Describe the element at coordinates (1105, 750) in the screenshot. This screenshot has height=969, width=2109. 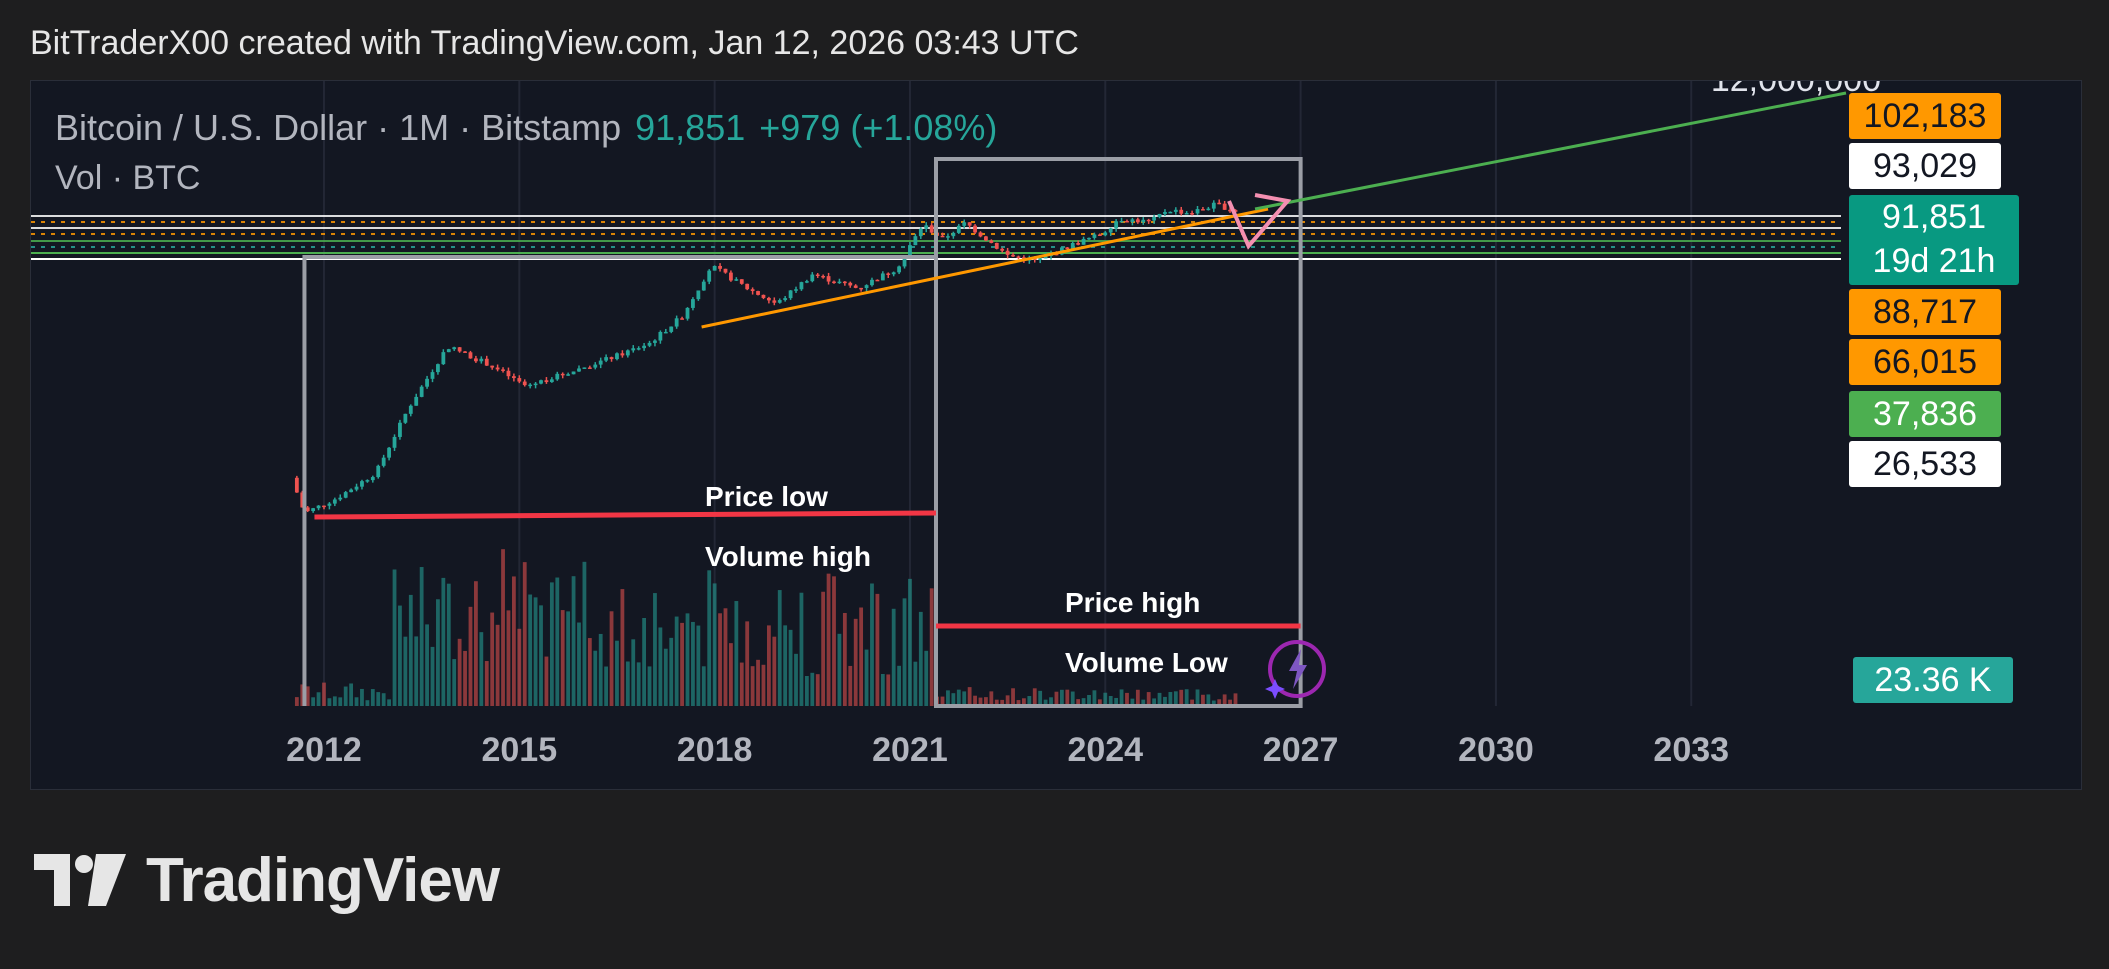
I see `x-tick-label: 2024` at that location.